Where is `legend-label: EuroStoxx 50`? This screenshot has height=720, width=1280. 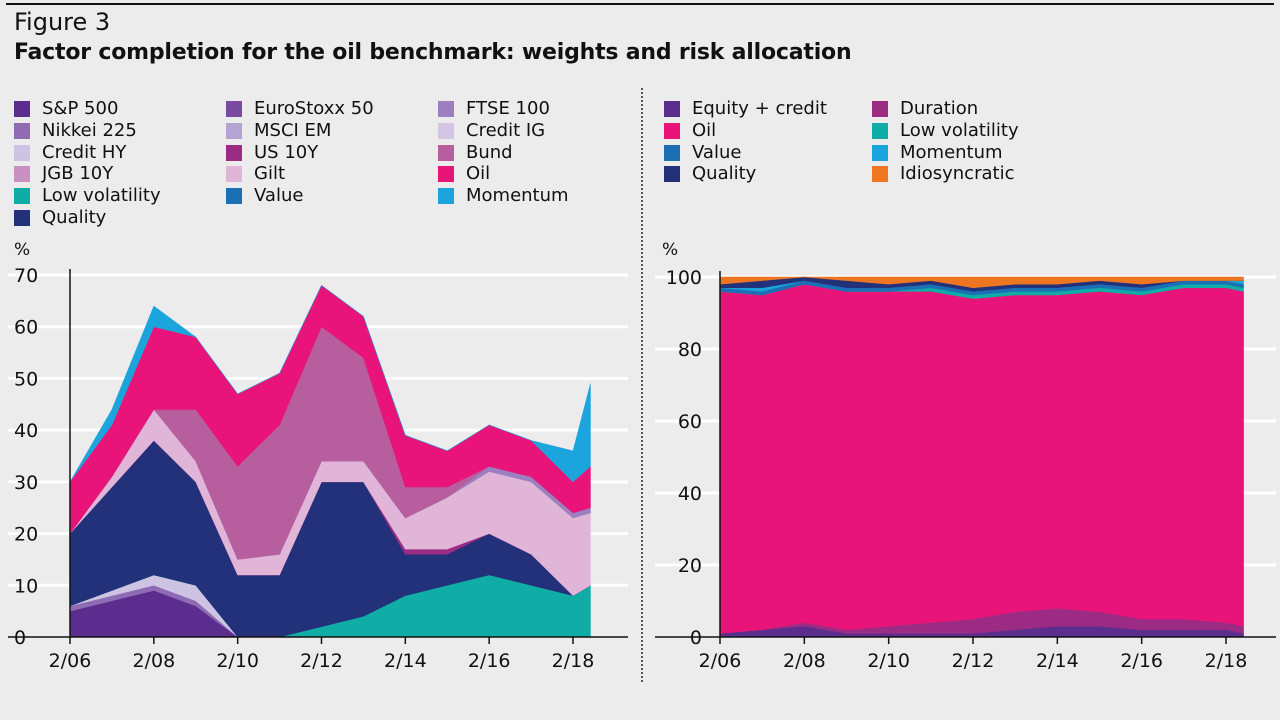
legend-label: EuroStoxx 50 is located at coordinates (314, 108).